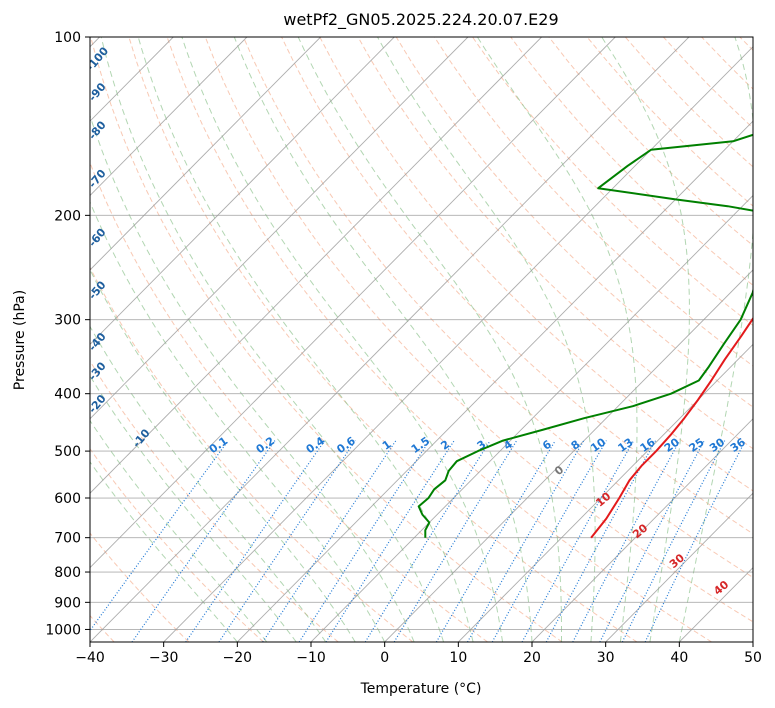 This screenshot has height=708, width=775. Describe the element at coordinates (67, 603) in the screenshot. I see `y-tick-label: 900` at that location.